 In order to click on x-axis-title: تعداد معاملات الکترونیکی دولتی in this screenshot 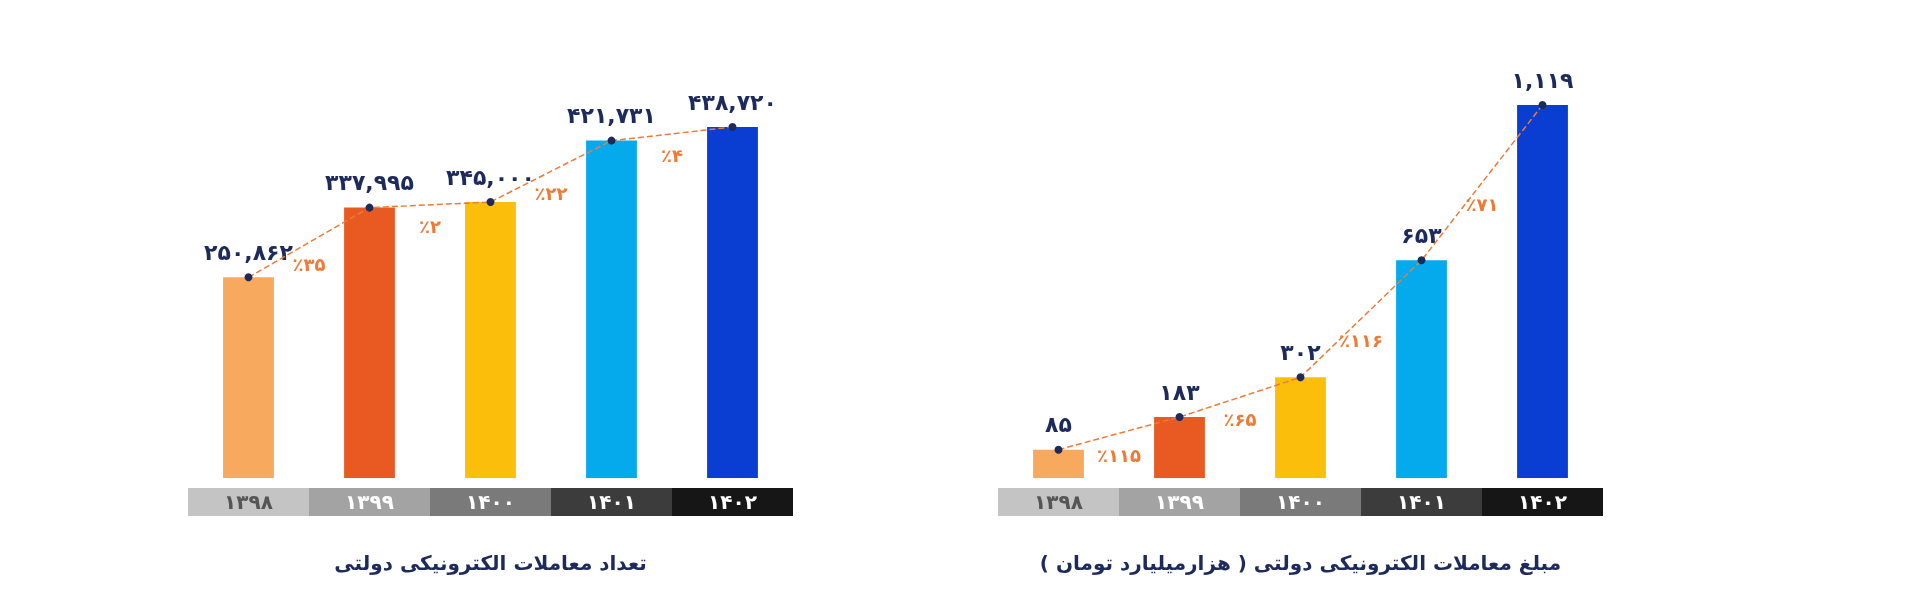, I will do `click(490, 563)`.